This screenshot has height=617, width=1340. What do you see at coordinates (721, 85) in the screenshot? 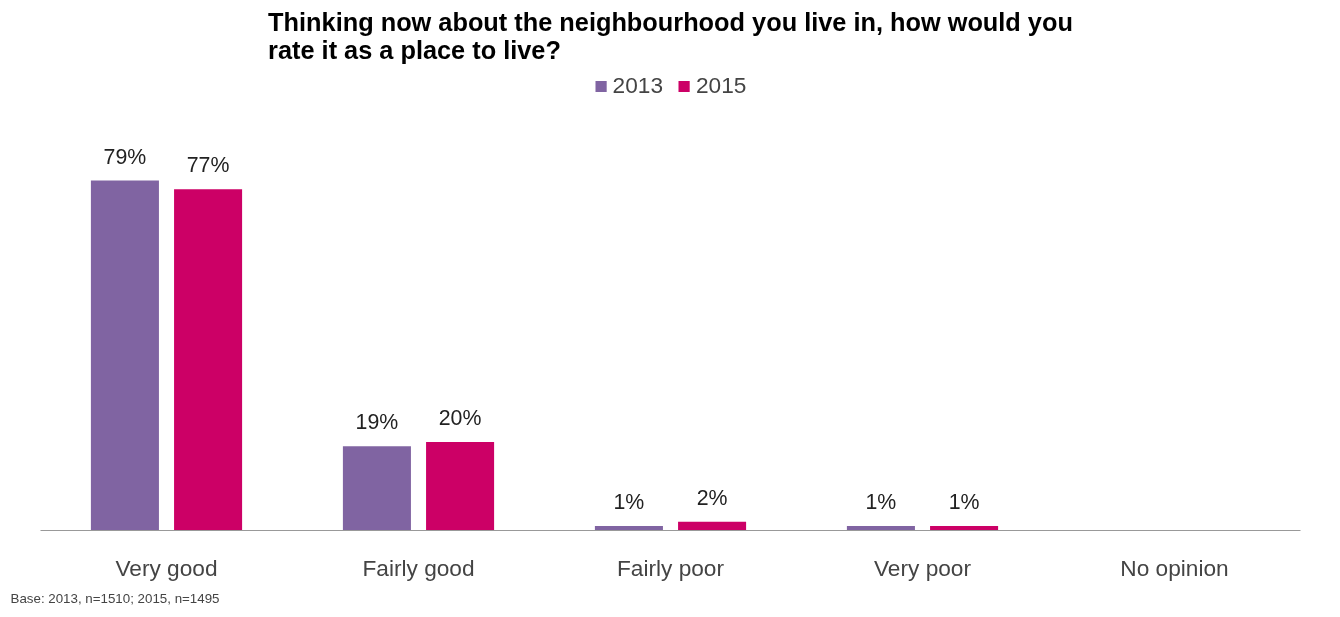
I see `legend-label: 2015` at bounding box center [721, 85].